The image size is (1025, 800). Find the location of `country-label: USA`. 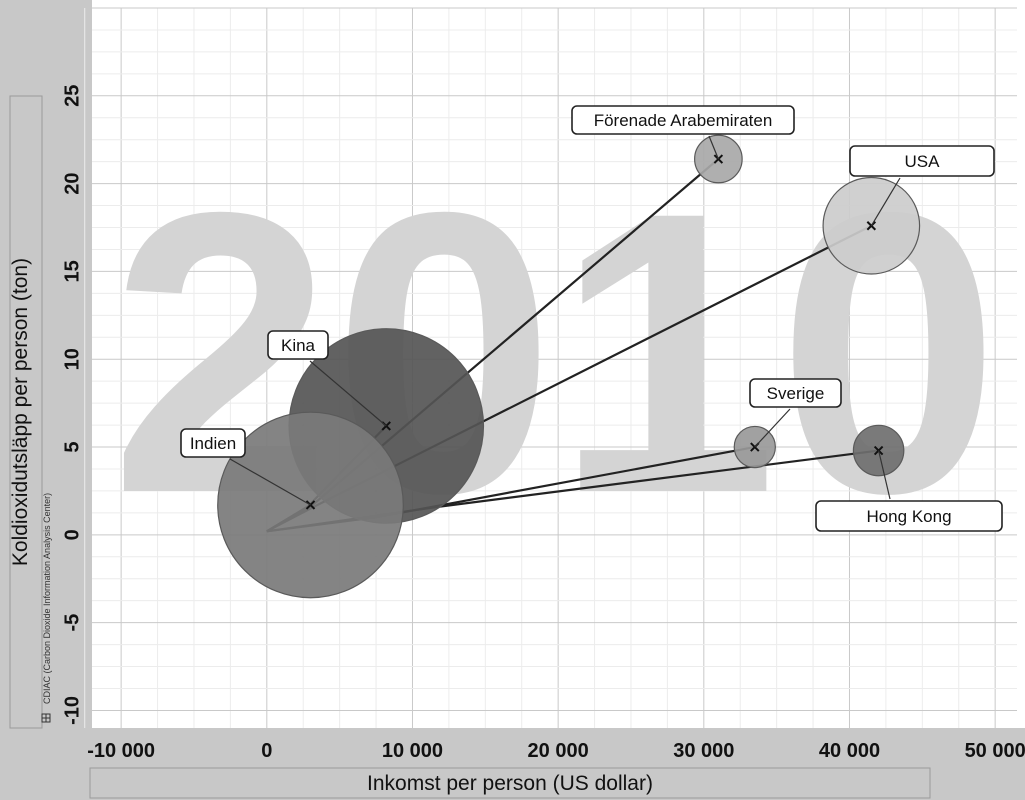

country-label: USA is located at coordinates (923, 161).